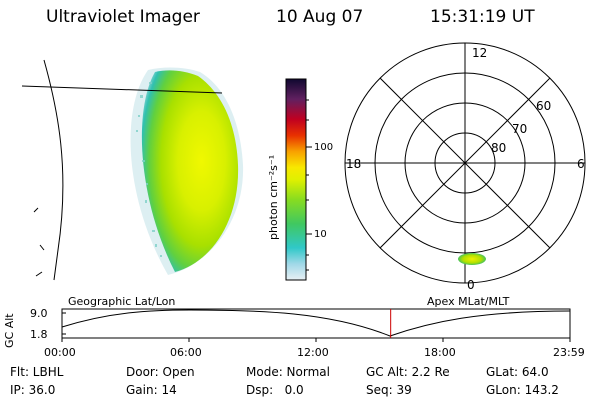 The height and width of the screenshot is (400, 600). I want to click on alt-tick-low: 1.8, so click(39, 334).